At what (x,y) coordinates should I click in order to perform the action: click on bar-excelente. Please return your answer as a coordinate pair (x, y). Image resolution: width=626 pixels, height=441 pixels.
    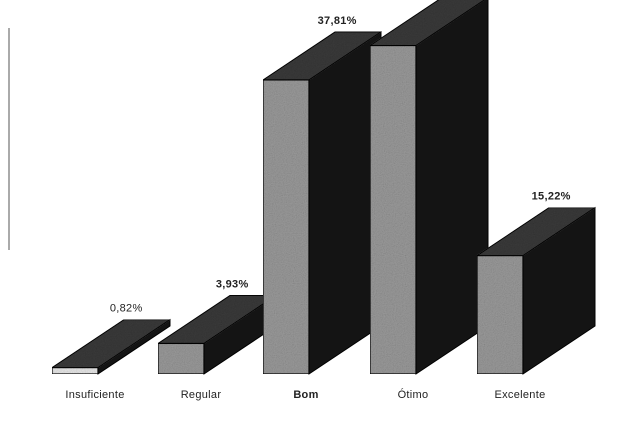
    Looking at the image, I should click on (536, 290).